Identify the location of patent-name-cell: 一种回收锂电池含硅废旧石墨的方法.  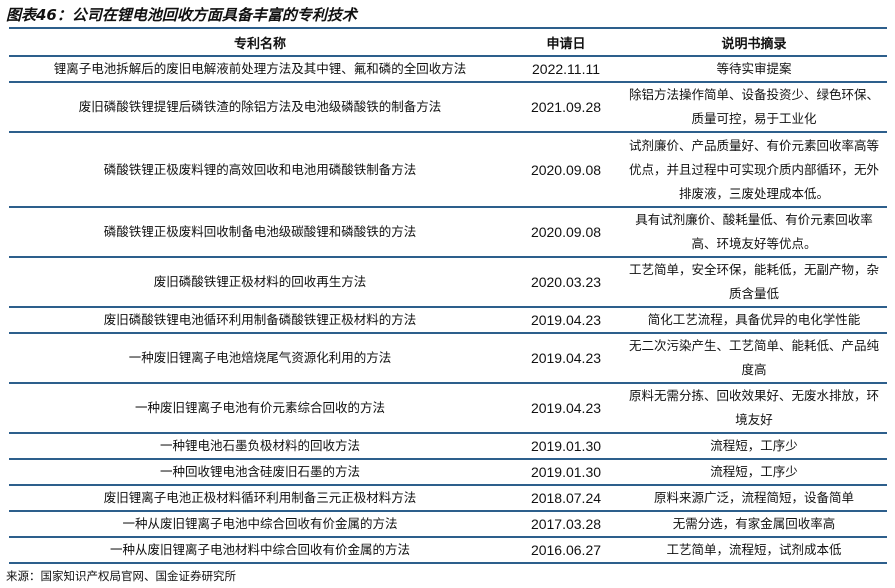
(260, 472).